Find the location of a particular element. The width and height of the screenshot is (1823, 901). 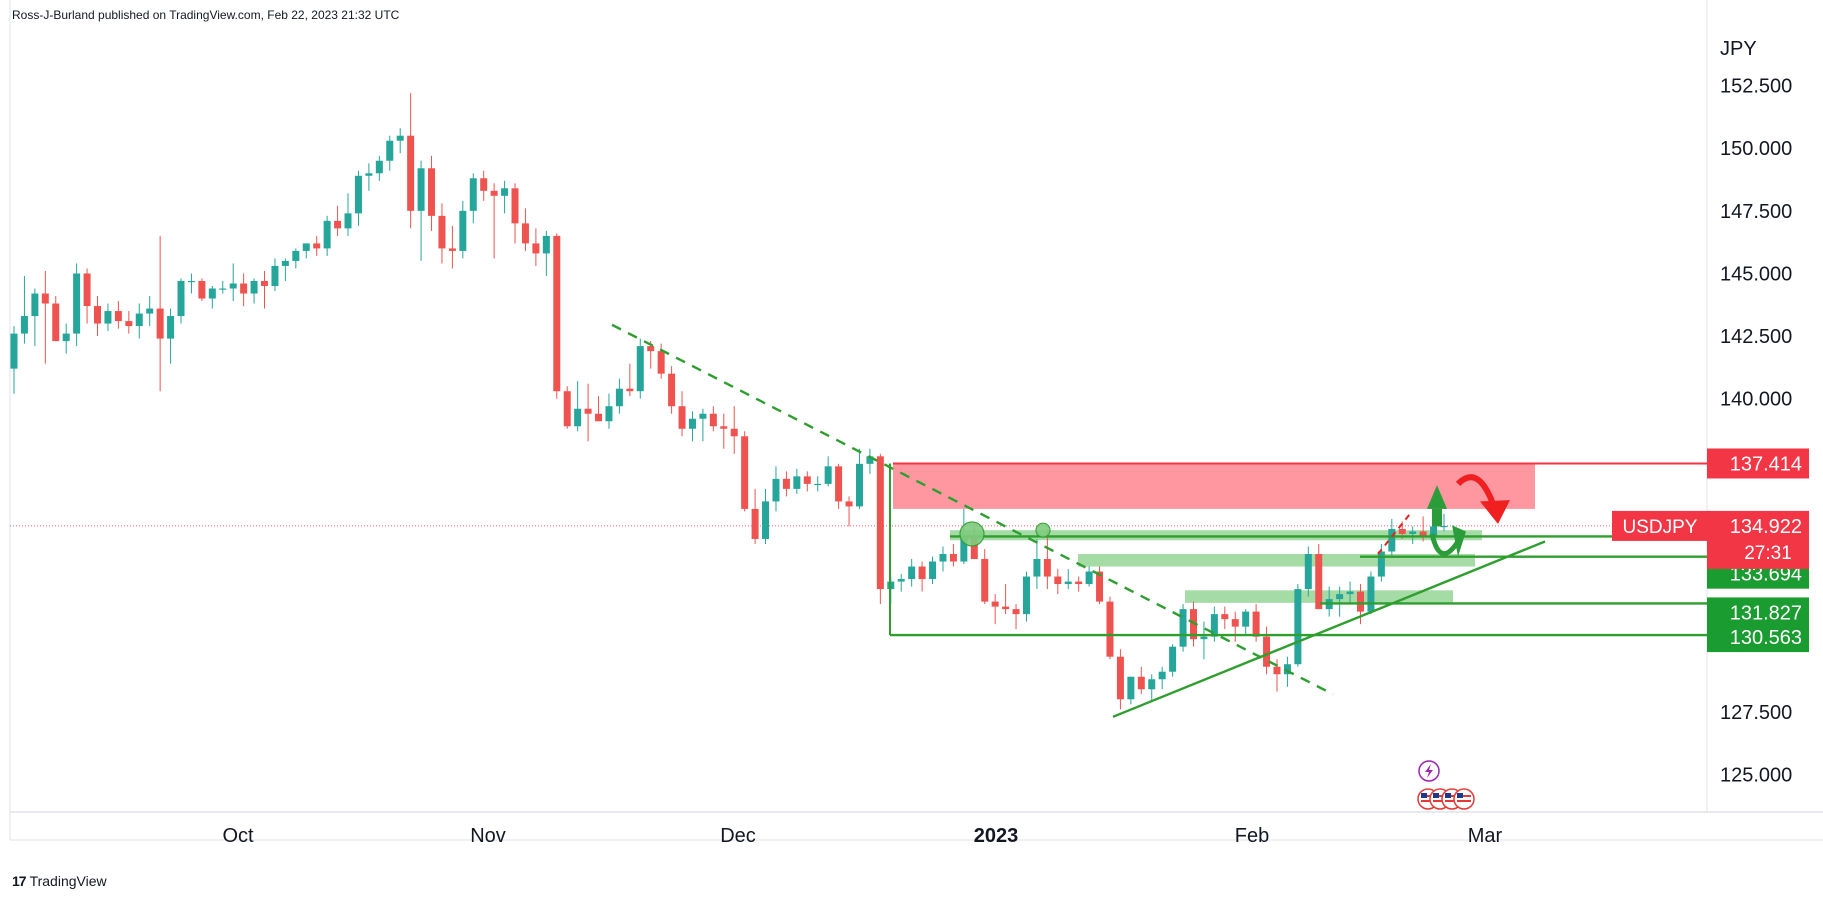

us-flag-event-icon is located at coordinates (1464, 799).